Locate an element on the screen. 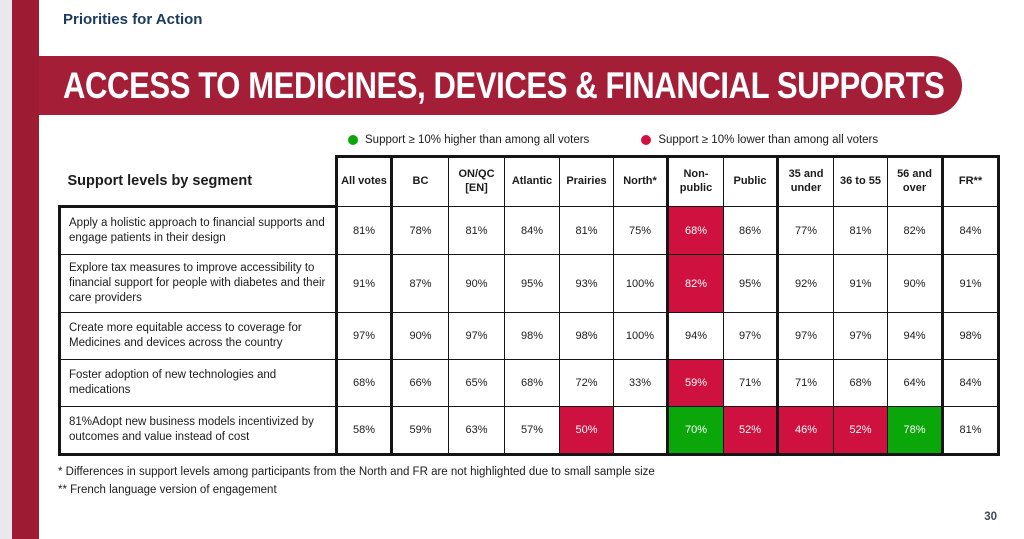 This screenshot has height=539, width=1024. table-cell: 57% is located at coordinates (532, 431).